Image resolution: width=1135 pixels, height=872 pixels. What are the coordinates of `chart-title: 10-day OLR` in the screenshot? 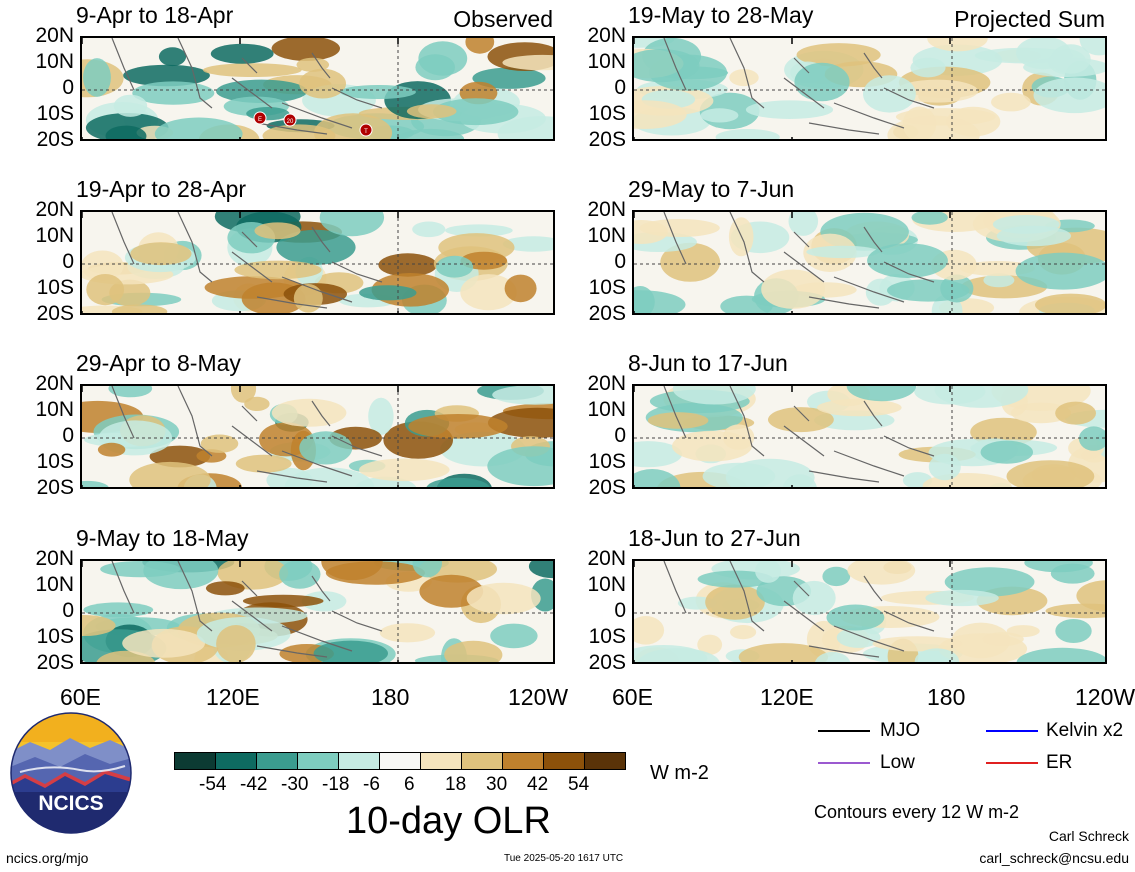 It's located at (448, 821).